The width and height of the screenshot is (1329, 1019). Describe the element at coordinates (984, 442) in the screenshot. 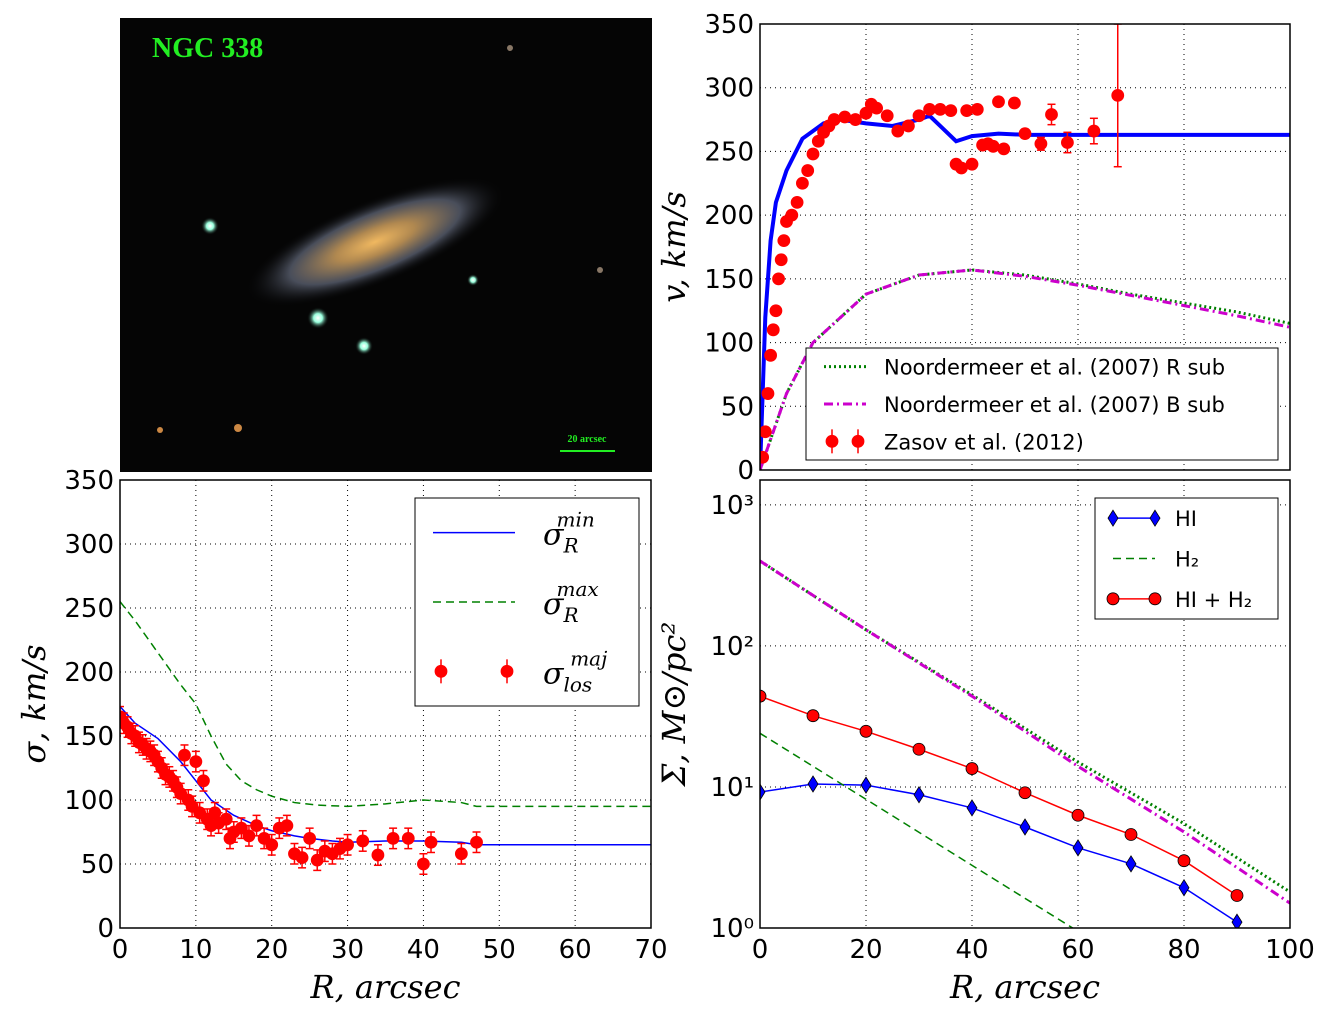

I see `legend-label: Zasov et al. (2012)` at that location.